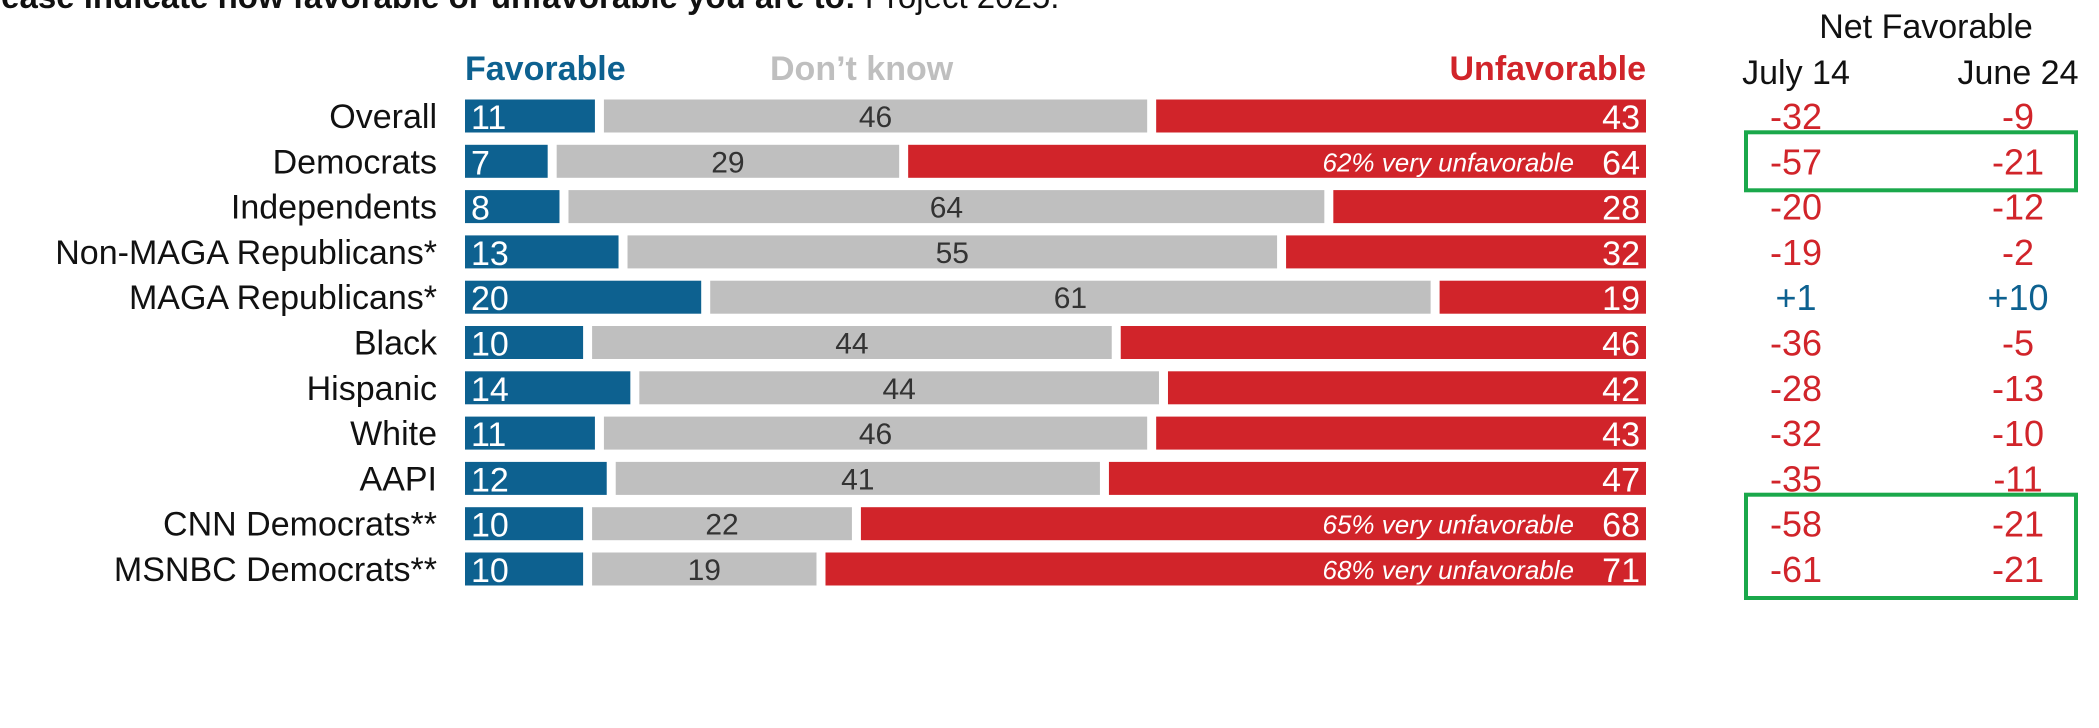  I want to click on row-label: Independents, so click(334, 208).